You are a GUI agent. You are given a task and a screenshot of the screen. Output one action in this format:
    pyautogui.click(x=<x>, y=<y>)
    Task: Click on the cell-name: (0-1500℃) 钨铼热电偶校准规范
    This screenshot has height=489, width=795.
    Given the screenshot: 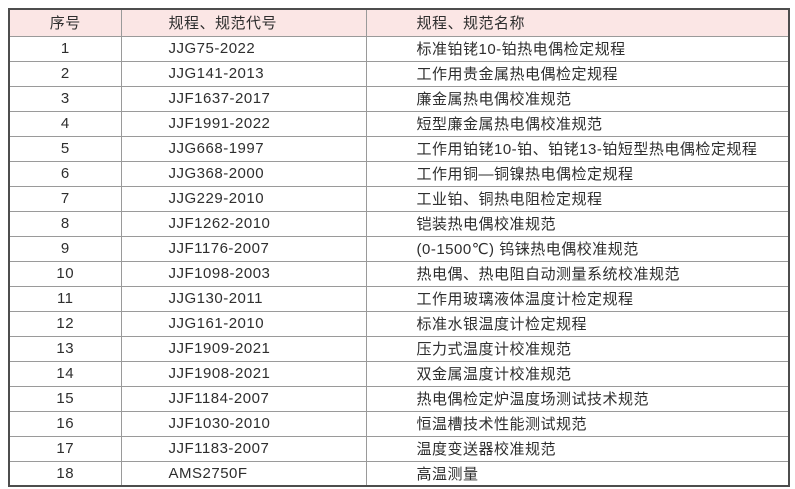 What is the action you would take?
    pyautogui.click(x=577, y=248)
    